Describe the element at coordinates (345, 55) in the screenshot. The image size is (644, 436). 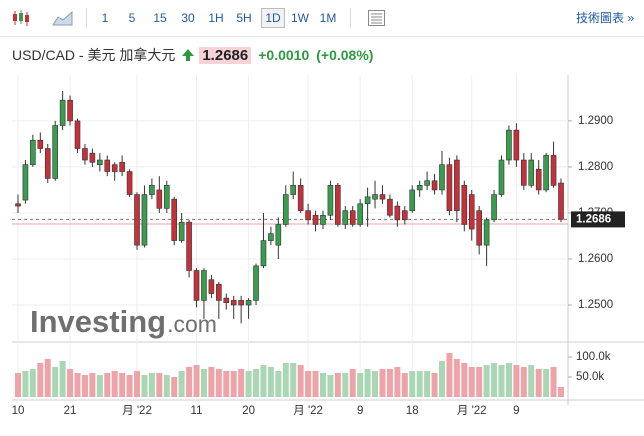
I see `change-pct: (+0.08%)` at that location.